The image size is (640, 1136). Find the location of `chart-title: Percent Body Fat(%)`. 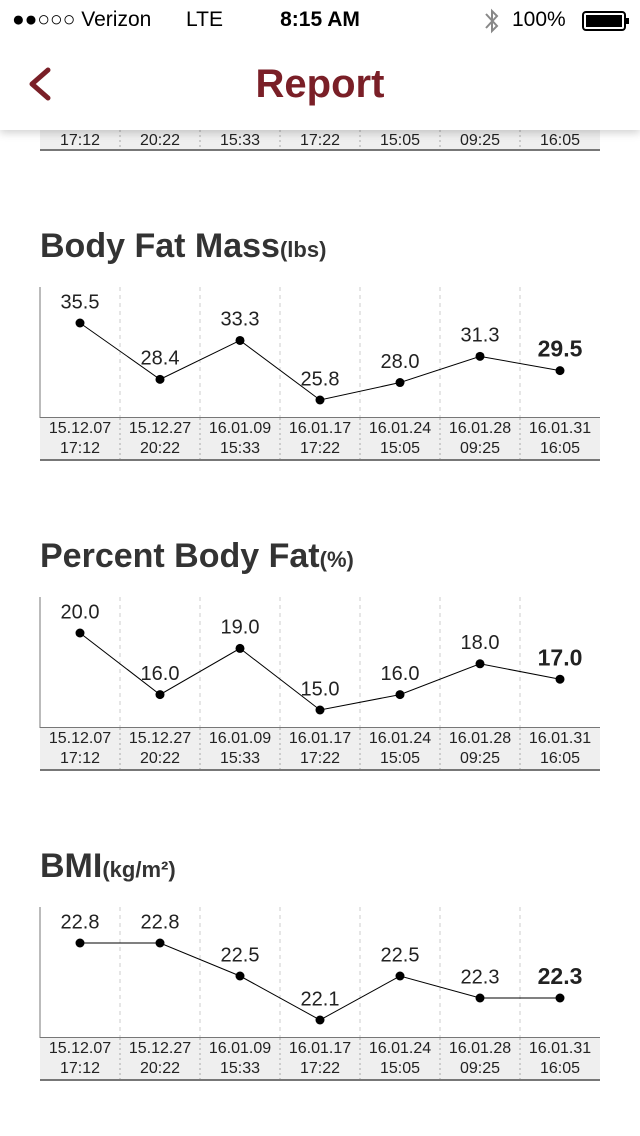

chart-title: Percent Body Fat(%) is located at coordinates (197, 556).